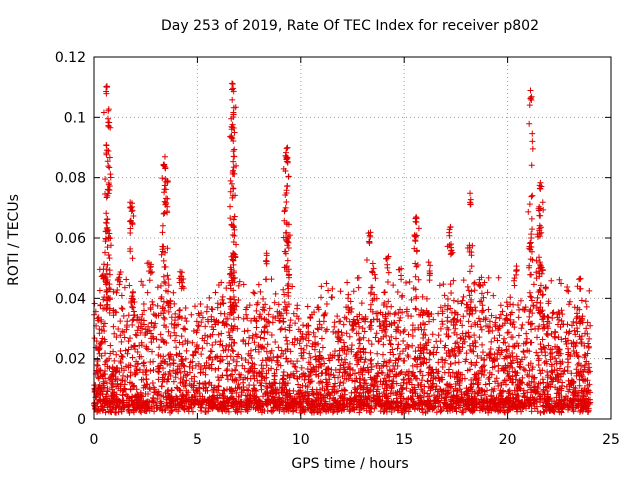  What do you see at coordinates (197, 440) in the screenshot?
I see `x-tick-label: 5` at bounding box center [197, 440].